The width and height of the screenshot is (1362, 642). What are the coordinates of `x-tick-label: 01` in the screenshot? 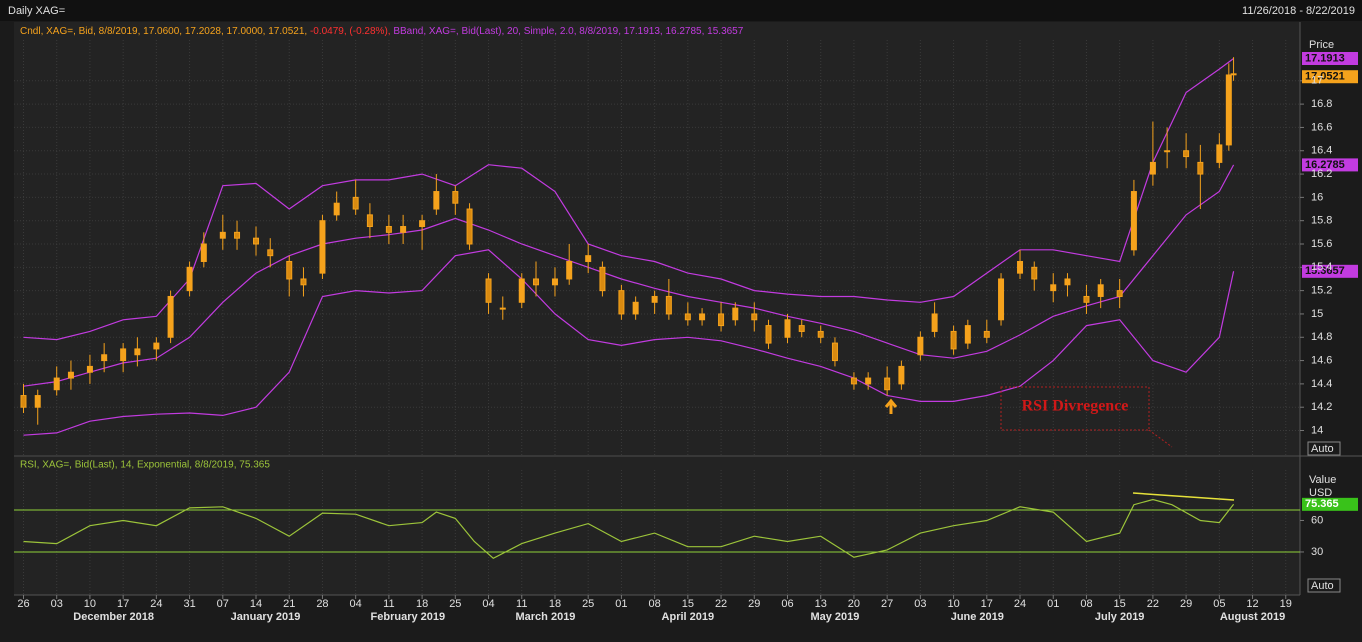 It's located at (1053, 604).